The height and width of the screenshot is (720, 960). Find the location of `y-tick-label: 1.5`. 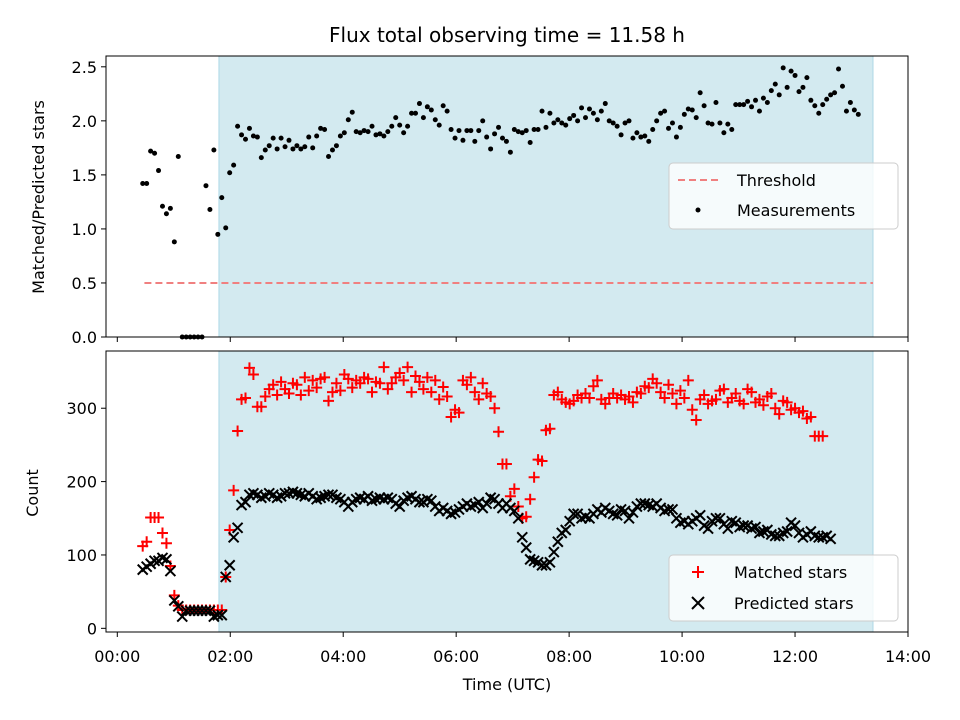

y-tick-label: 1.5 is located at coordinates (84, 175).